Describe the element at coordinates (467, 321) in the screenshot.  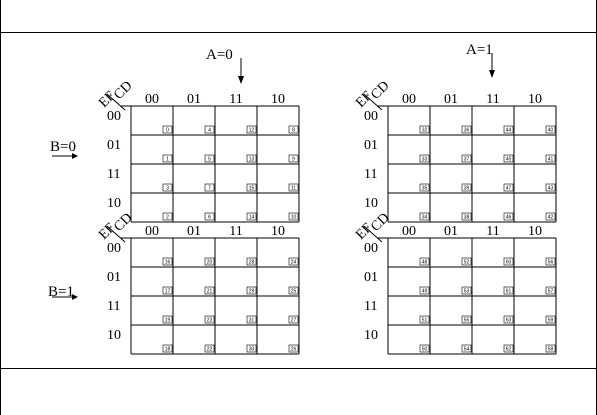
I see `svg-text: 55` at that location.